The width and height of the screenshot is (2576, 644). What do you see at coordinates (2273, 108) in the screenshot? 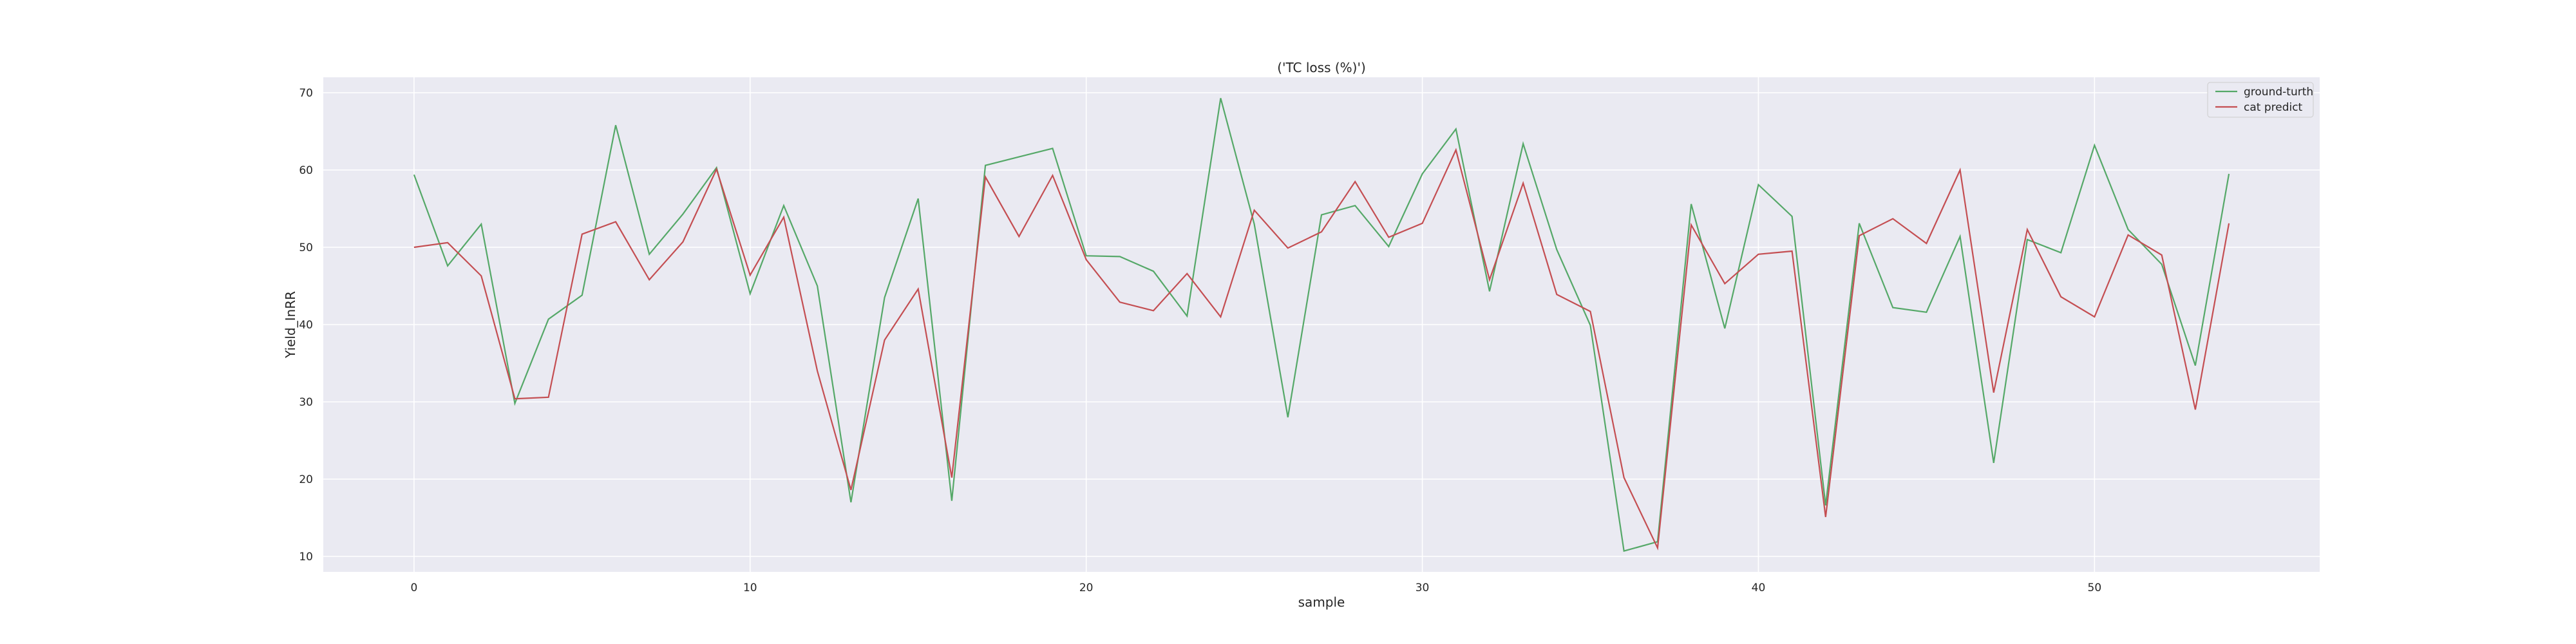
I see `legend-label-cat-predict: cat predict` at bounding box center [2273, 108].